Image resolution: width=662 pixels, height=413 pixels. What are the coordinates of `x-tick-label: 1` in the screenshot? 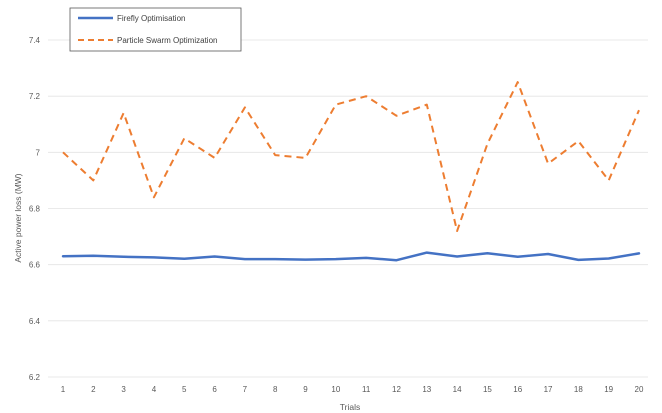 It's located at (63, 389).